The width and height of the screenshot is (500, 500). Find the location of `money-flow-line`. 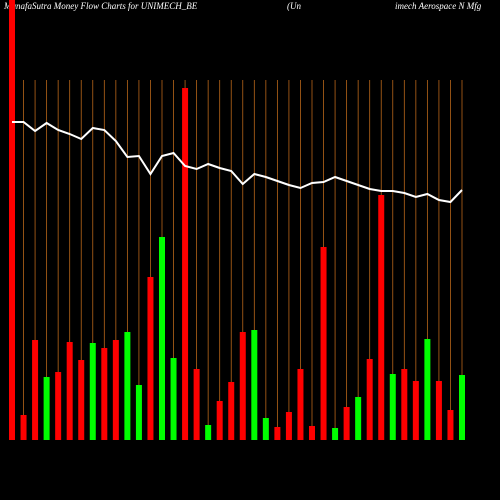

money-flow-line is located at coordinates (237, 162).